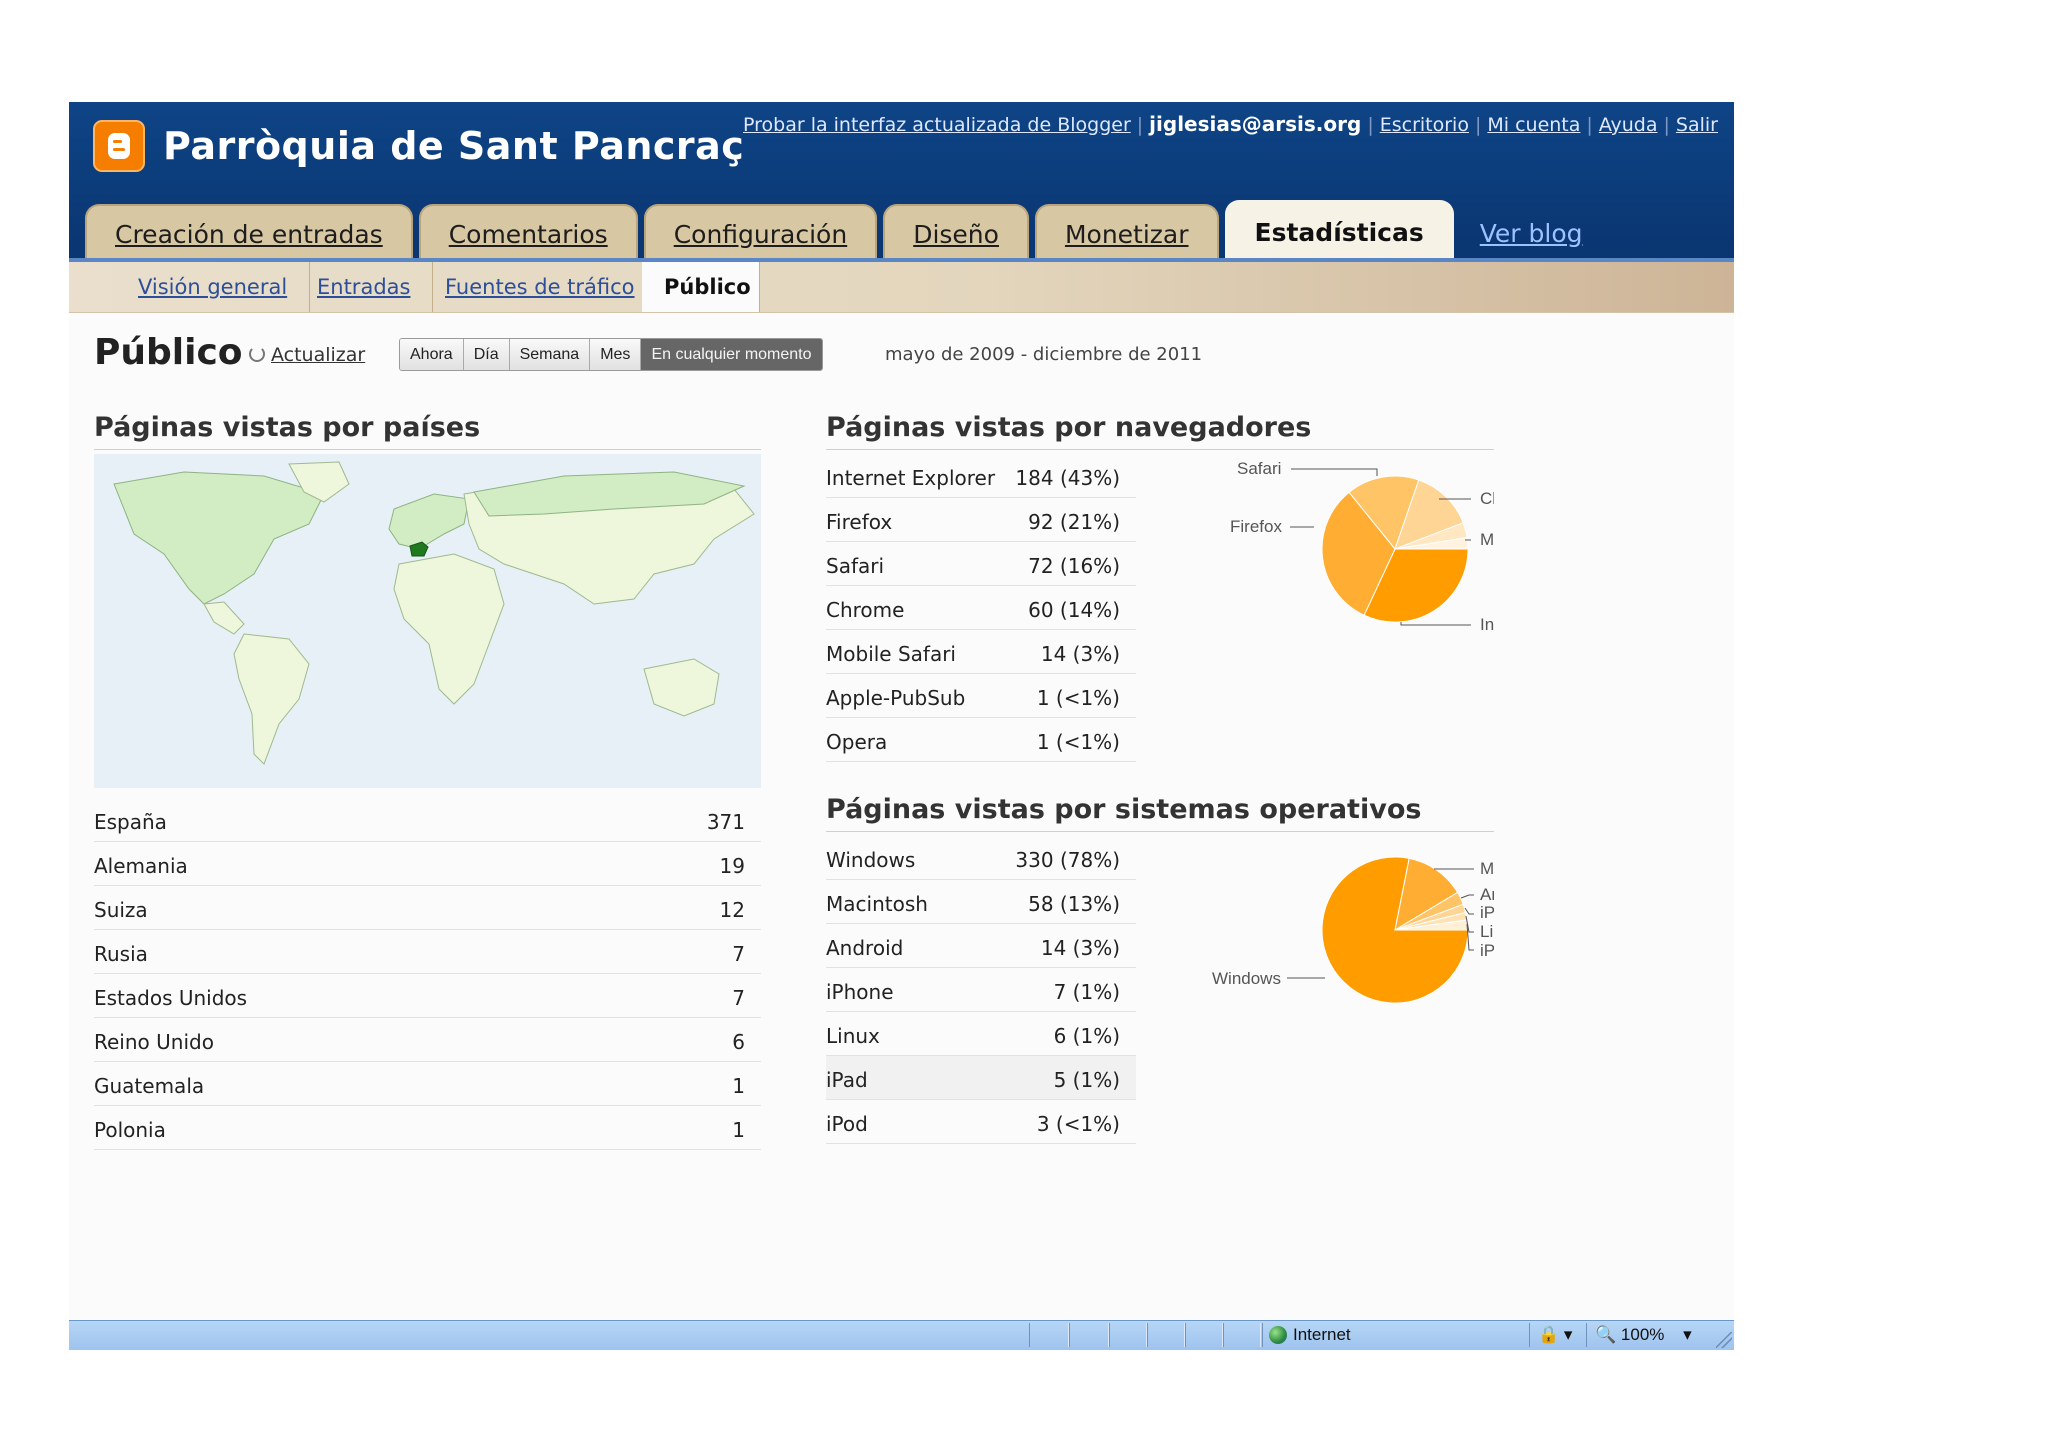 The image size is (2048, 1447). I want to click on os-value: 6 (1%), so click(1086, 1036).